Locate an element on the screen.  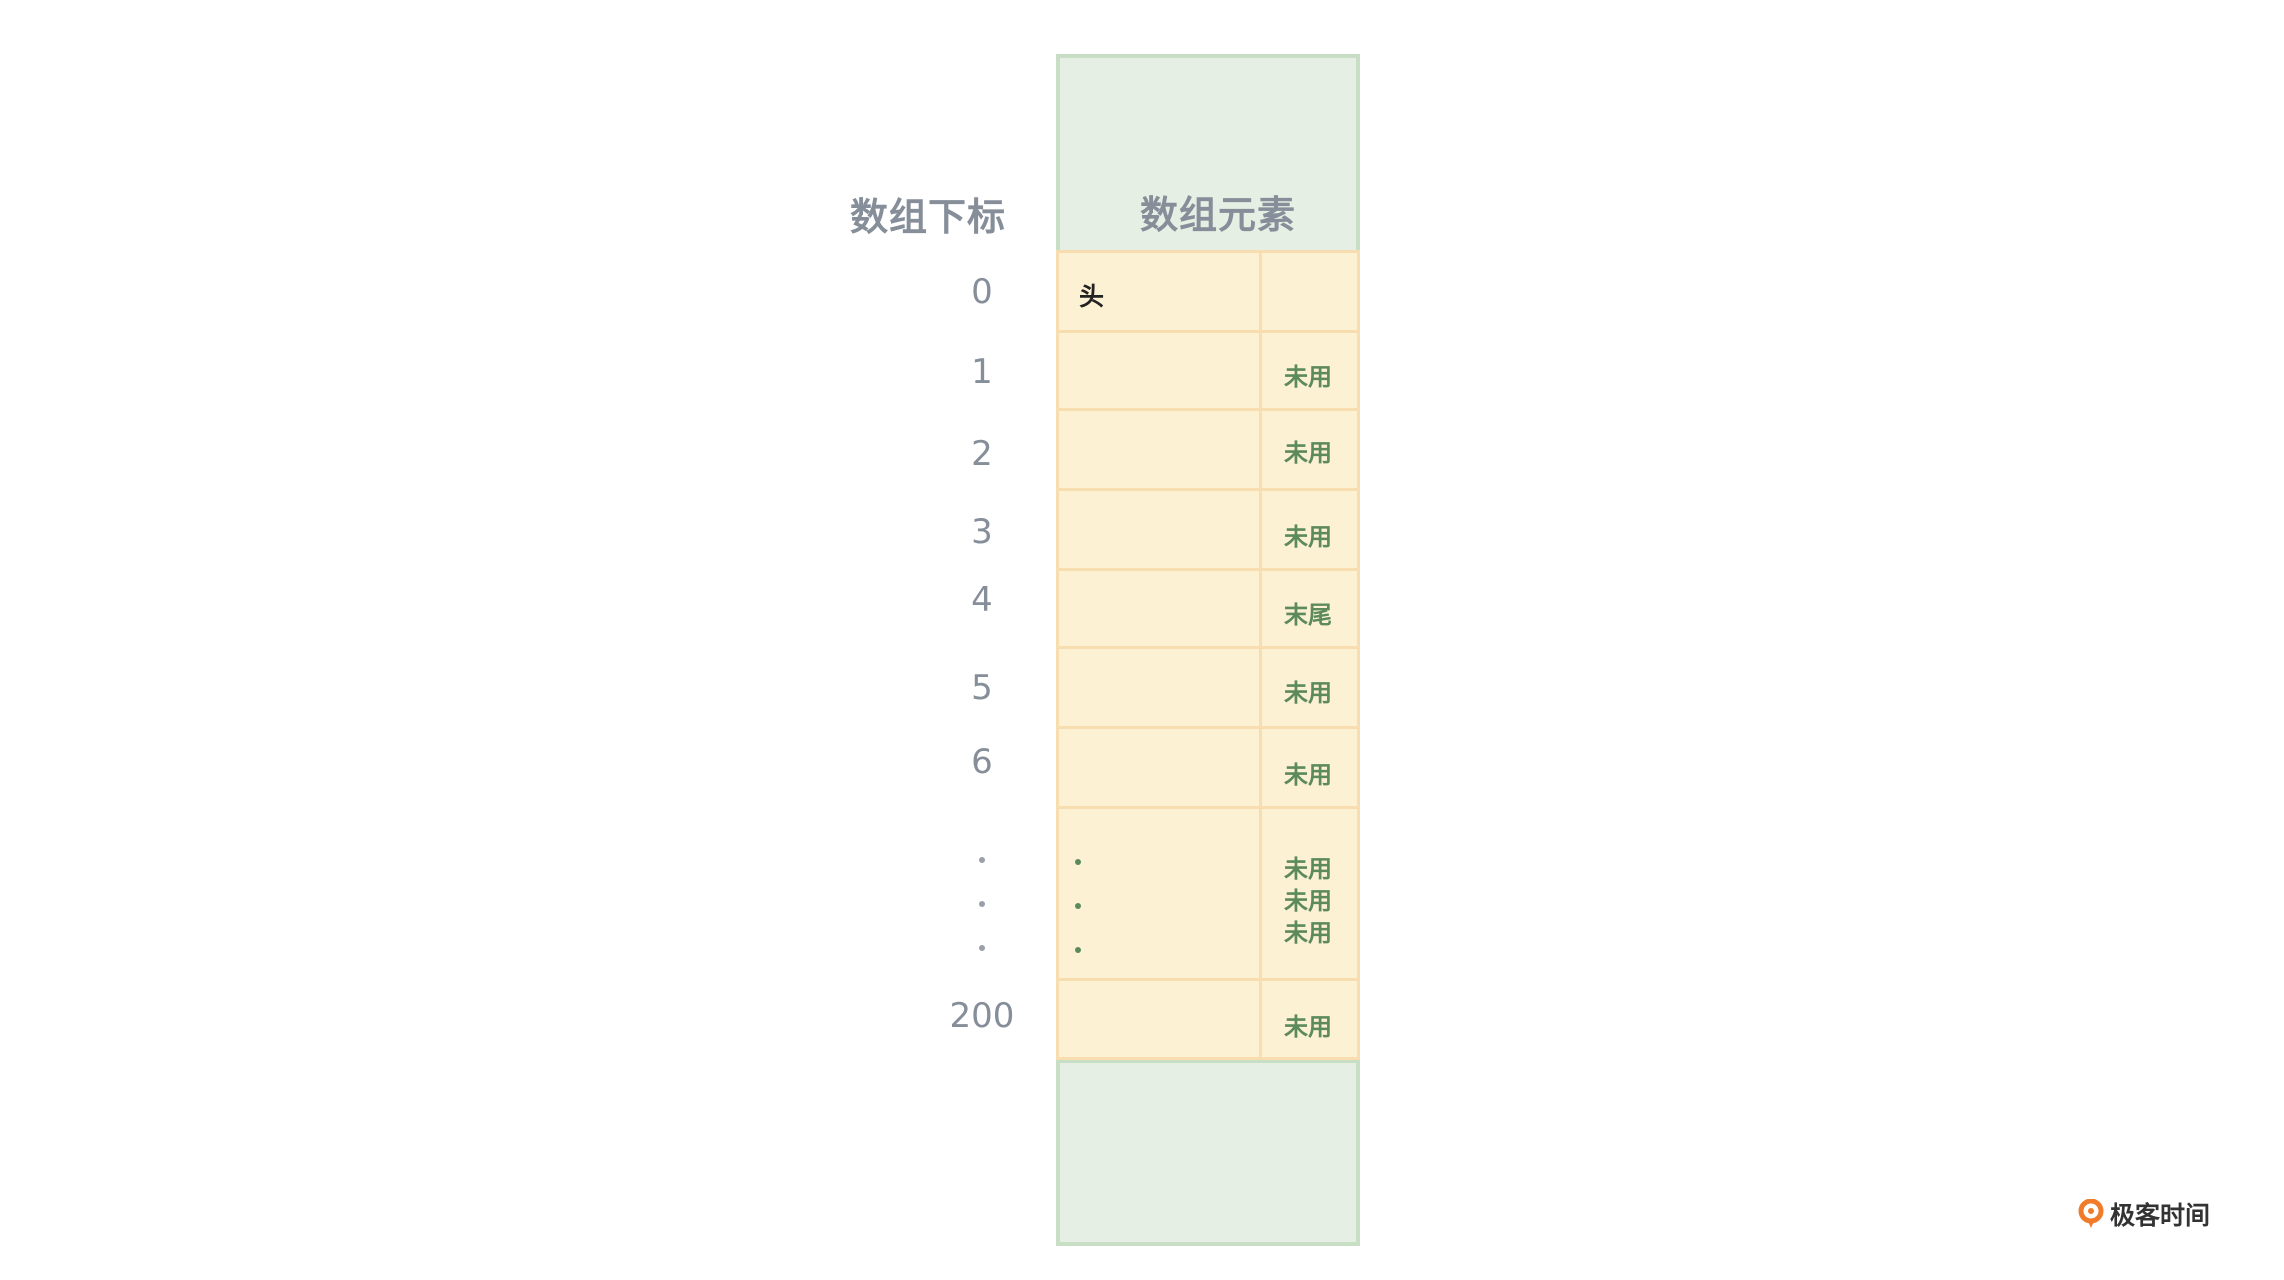
cell-tag-ellipsis-2: 未用 is located at coordinates (1308, 933).